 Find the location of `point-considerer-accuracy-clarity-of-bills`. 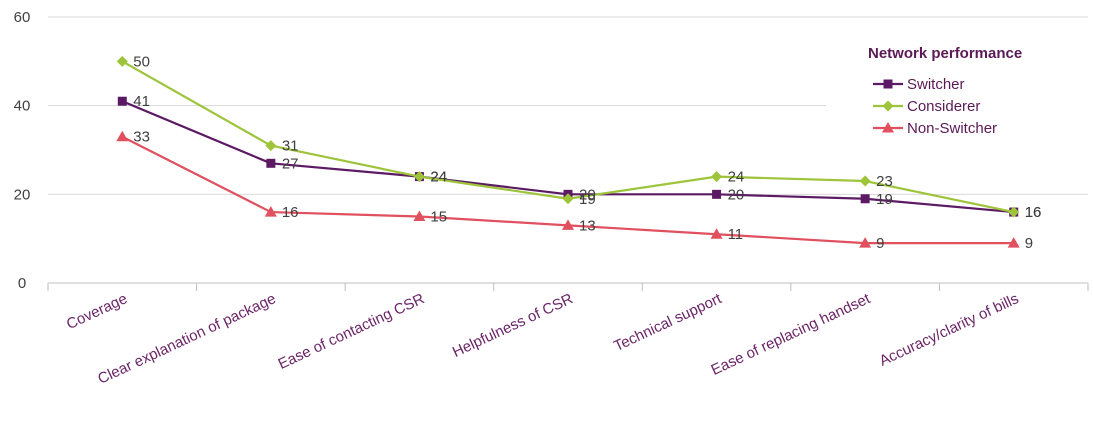

point-considerer-accuracy-clarity-of-bills is located at coordinates (1014, 212).